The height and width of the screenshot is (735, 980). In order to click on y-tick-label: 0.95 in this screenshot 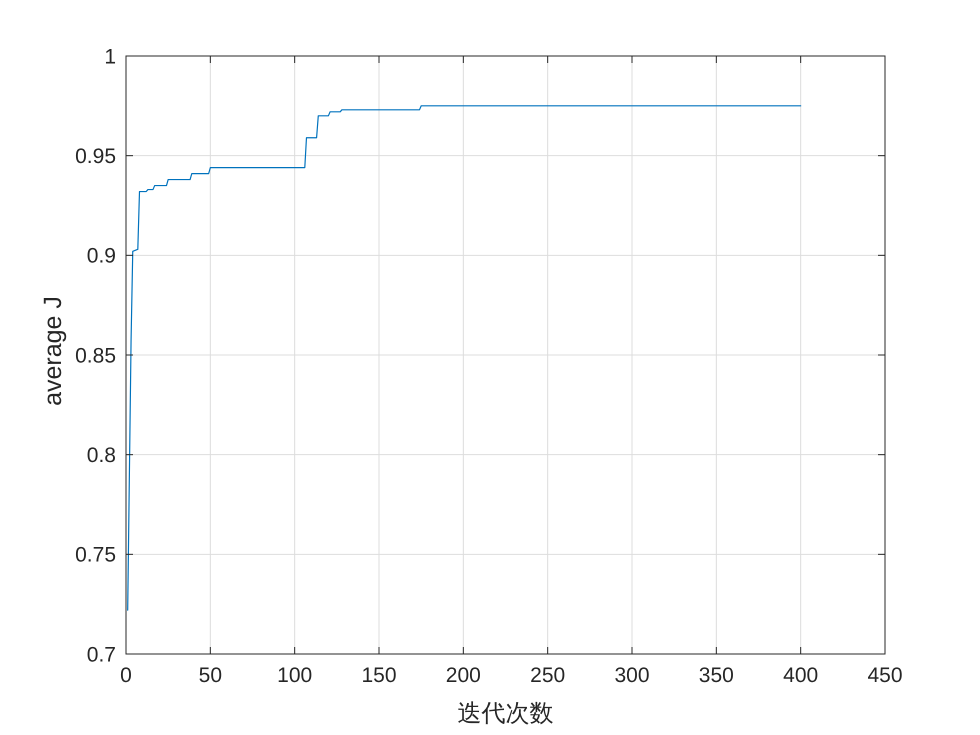, I will do `click(95, 156)`.